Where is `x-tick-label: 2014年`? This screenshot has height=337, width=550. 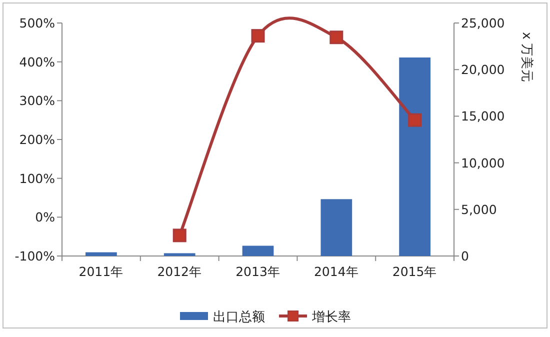
x-tick-label: 2014年 is located at coordinates (336, 271).